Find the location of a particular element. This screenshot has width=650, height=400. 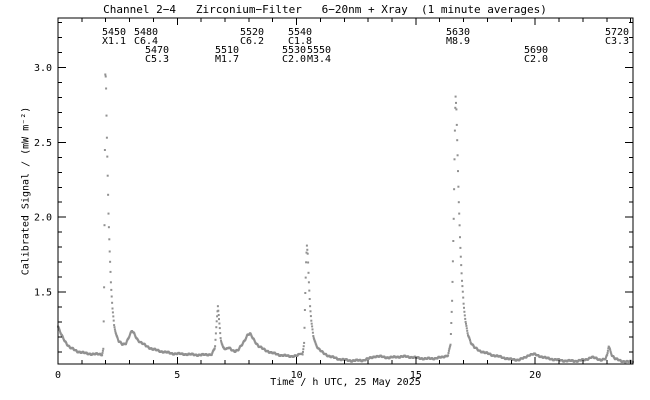

flare-annotation: 5530 C2.0 is located at coordinates (294, 55).